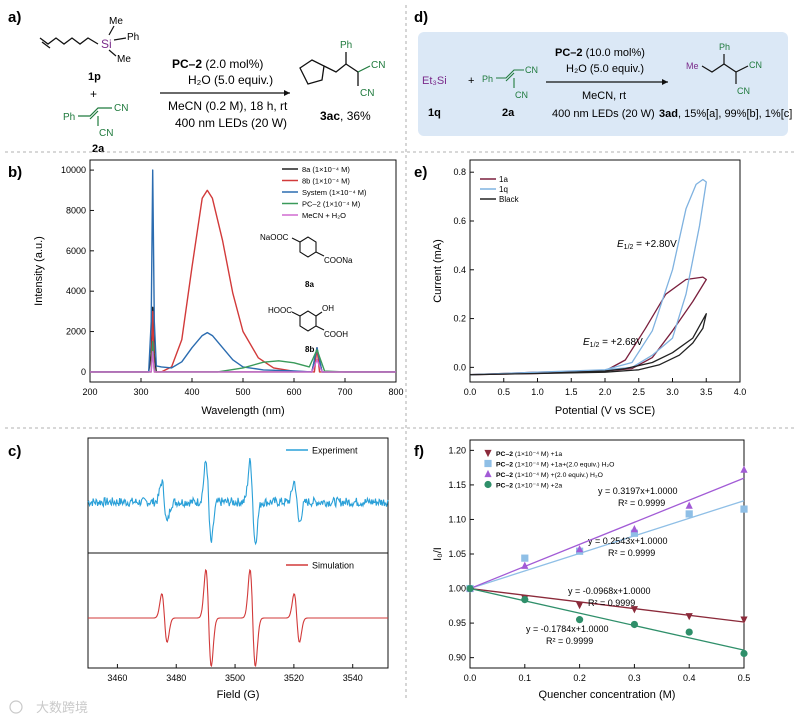 The image size is (800, 722). Describe the element at coordinates (438, 554) in the screenshot. I see `chart-f-y-axis-label: I₀/I` at that location.